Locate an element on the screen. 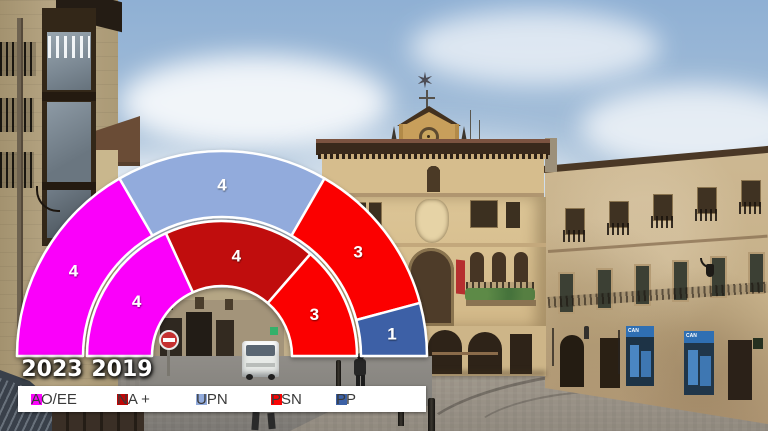  town-hall-ground-door is located at coordinates (521, 354).